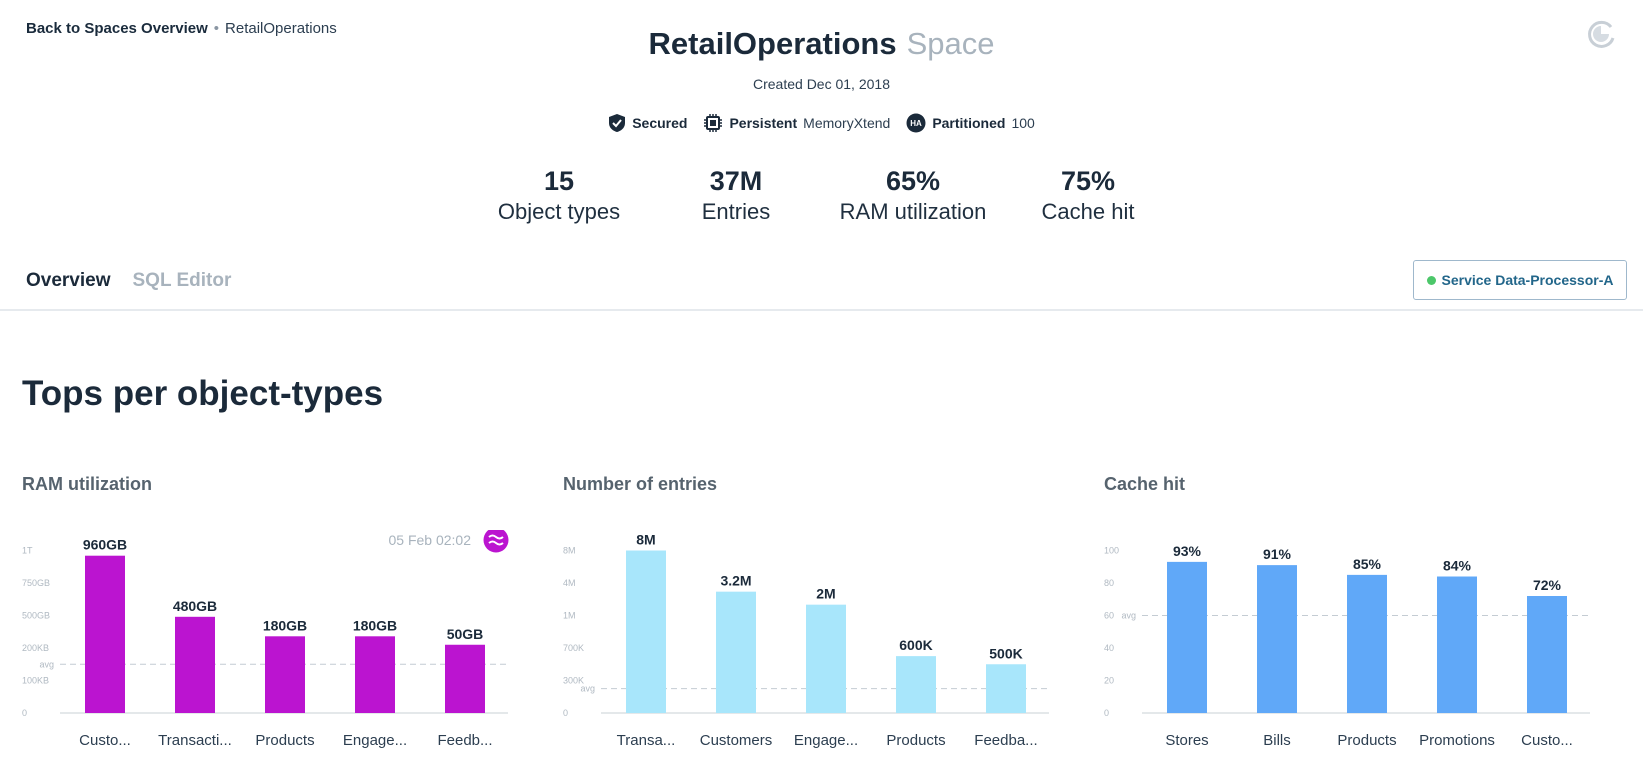  I want to click on divider, so click(821, 310).